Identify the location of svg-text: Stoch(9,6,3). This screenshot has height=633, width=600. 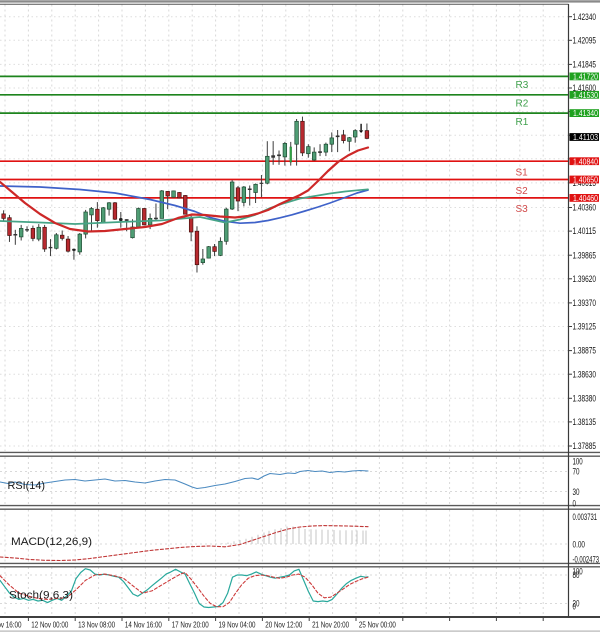
(41, 595).